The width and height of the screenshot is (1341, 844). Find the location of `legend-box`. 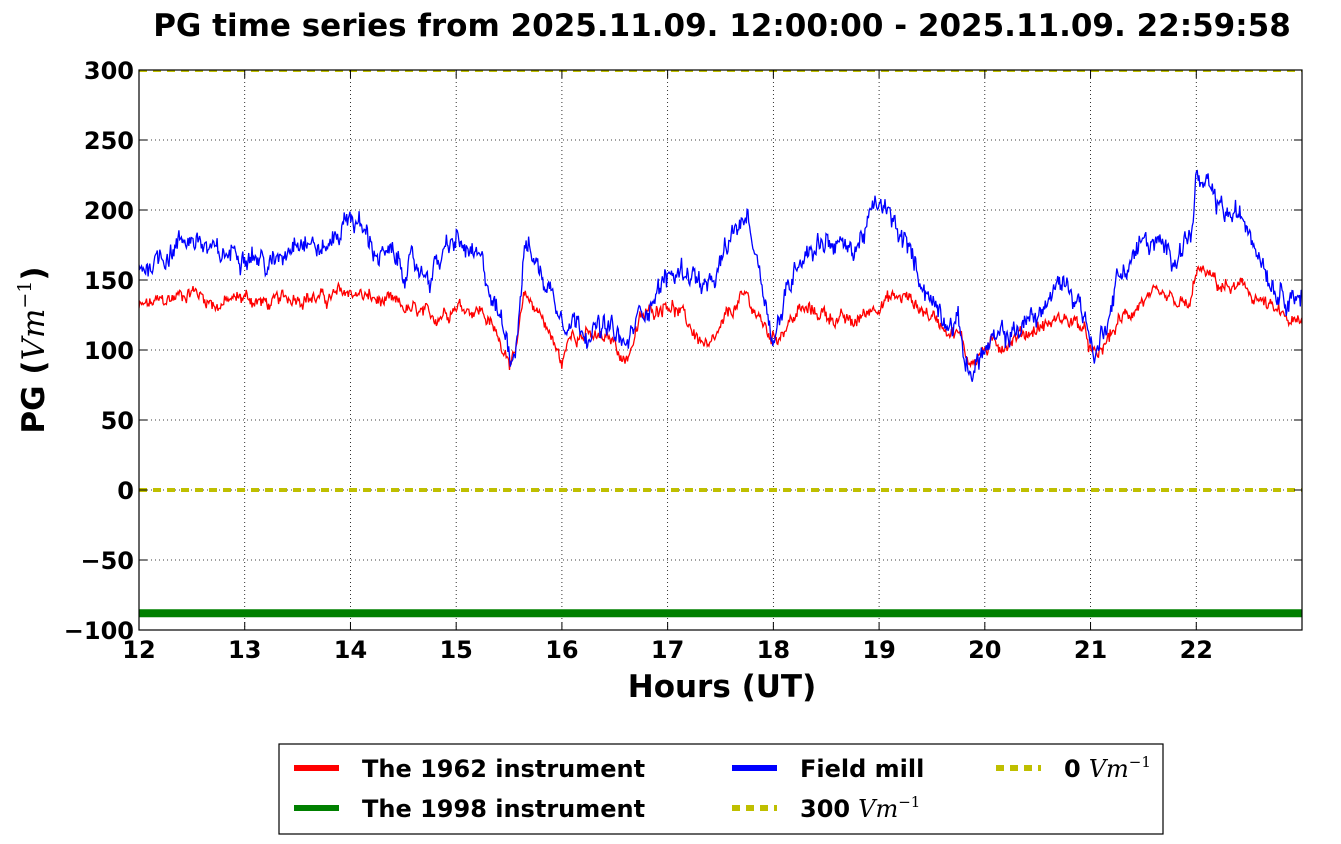

legend-box is located at coordinates (721, 789).